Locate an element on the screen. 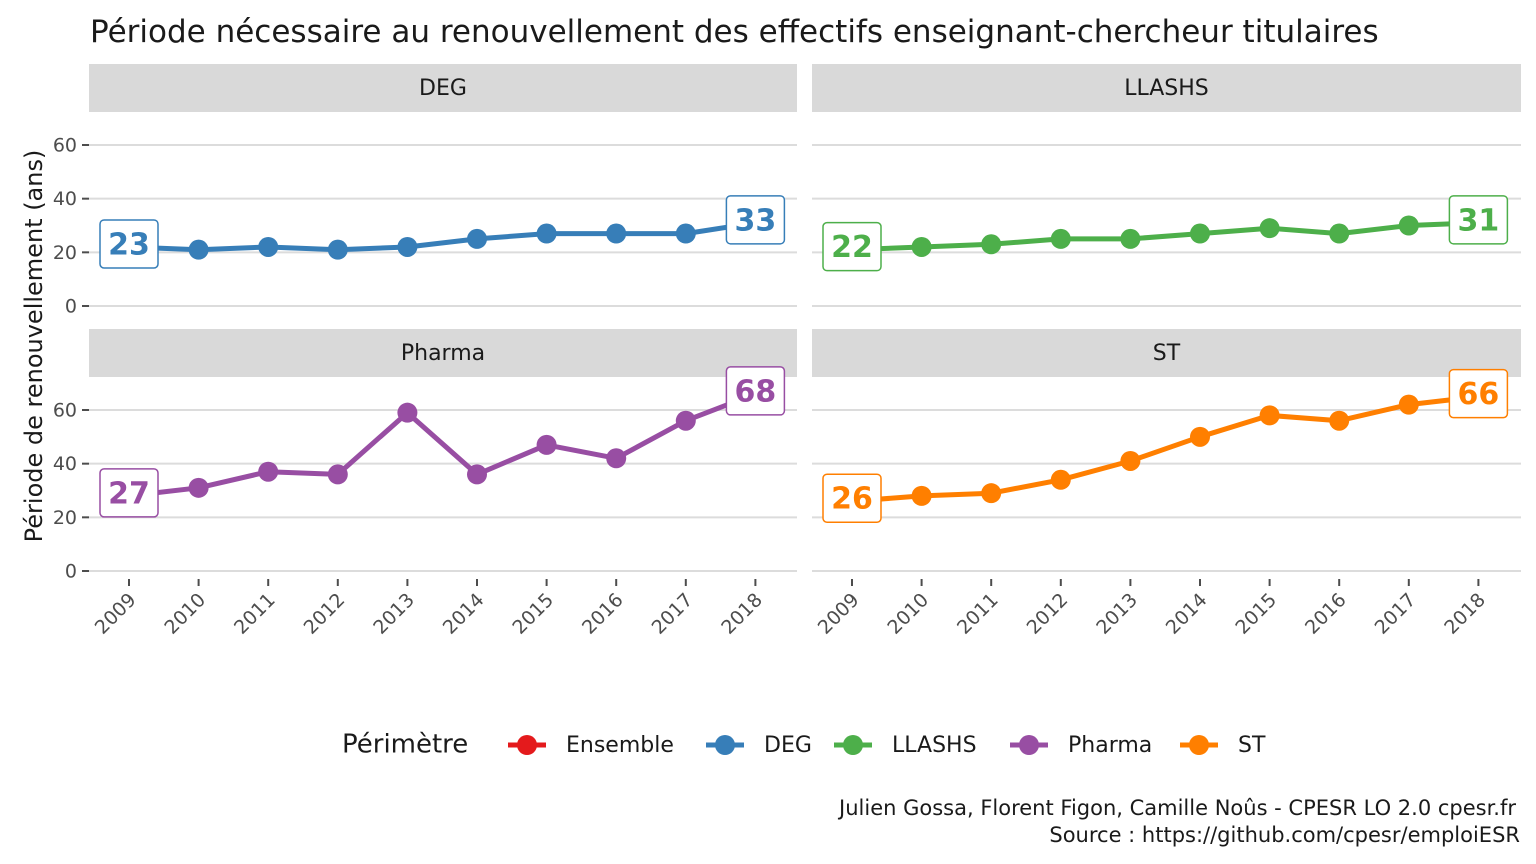  series-line-deg is located at coordinates (442, 236).